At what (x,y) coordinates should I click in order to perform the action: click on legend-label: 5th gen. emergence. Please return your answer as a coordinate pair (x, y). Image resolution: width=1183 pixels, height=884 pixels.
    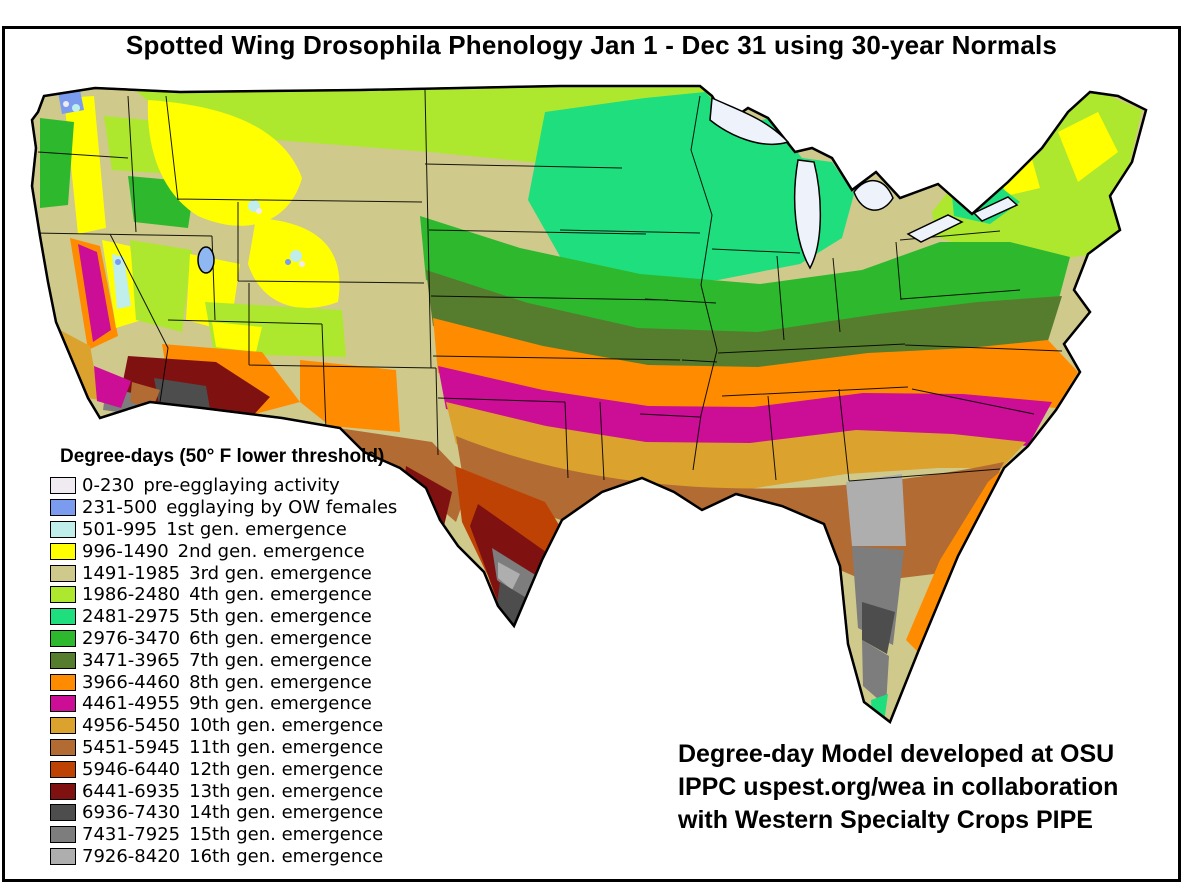
    Looking at the image, I should click on (280, 617).